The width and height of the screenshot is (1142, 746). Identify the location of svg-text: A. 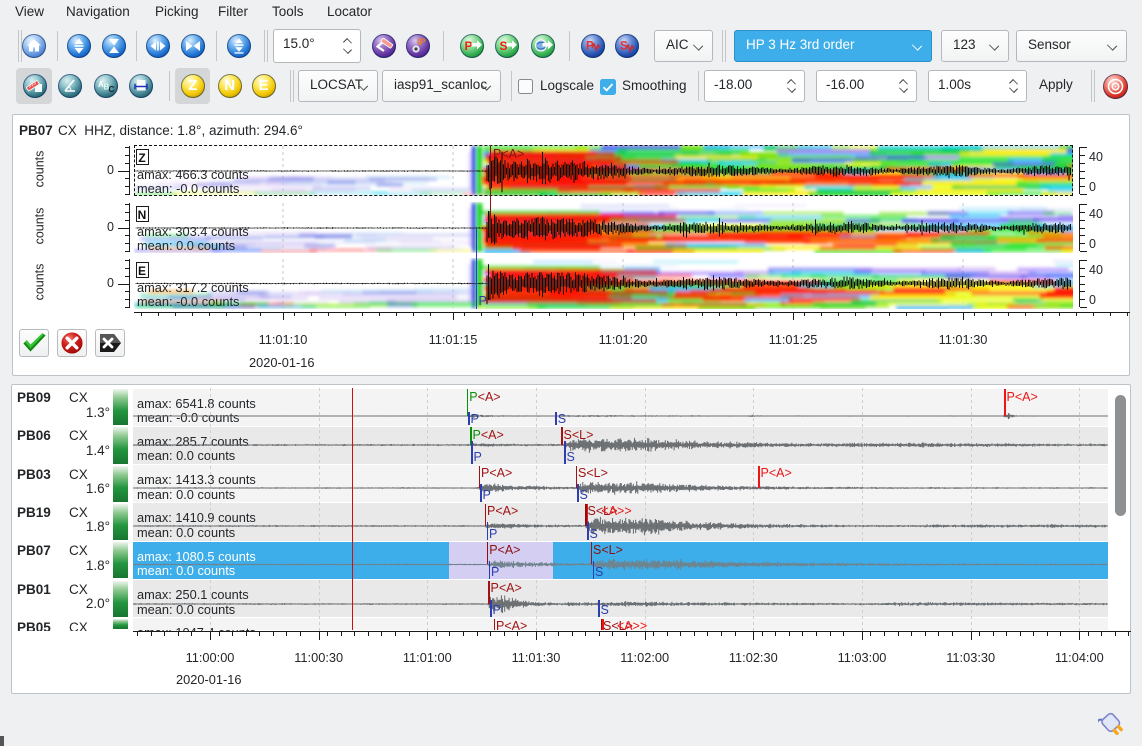
(101, 84).